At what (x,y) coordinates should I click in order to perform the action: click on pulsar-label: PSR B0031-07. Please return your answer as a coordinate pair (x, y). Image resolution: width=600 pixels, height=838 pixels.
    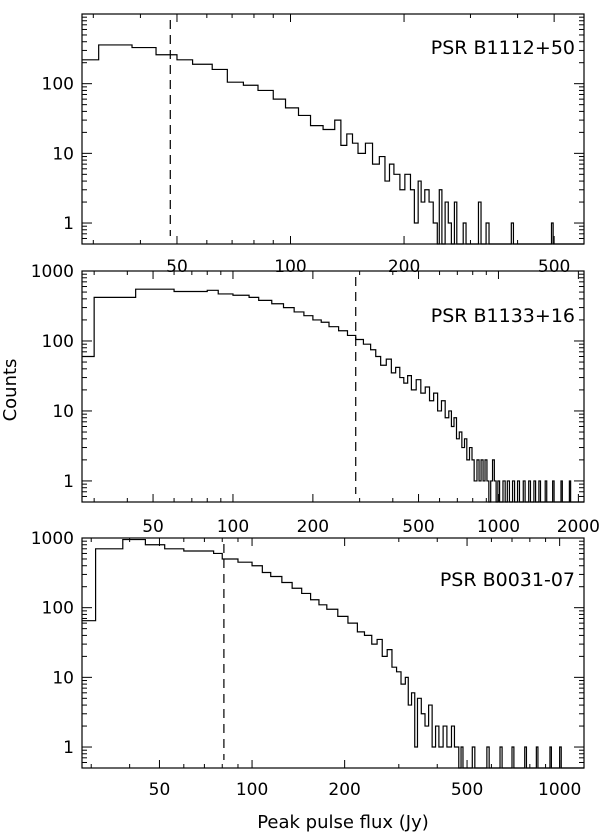
    Looking at the image, I should click on (507, 580).